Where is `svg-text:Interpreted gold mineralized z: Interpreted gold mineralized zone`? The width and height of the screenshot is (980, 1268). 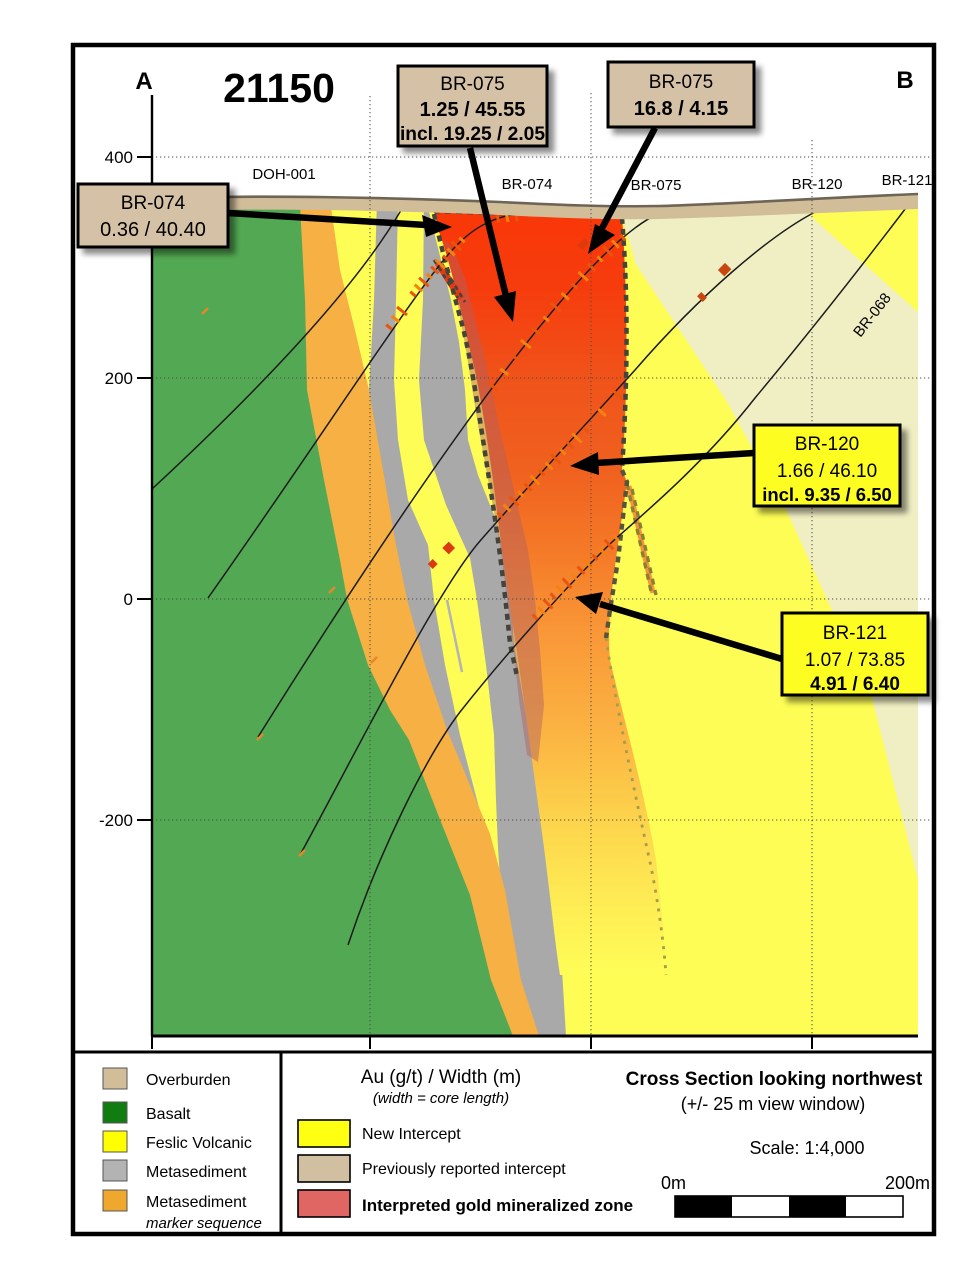 svg-text:Interpreted gold mineralized z: Interpreted gold mineralized zone is located at coordinates (497, 1205).